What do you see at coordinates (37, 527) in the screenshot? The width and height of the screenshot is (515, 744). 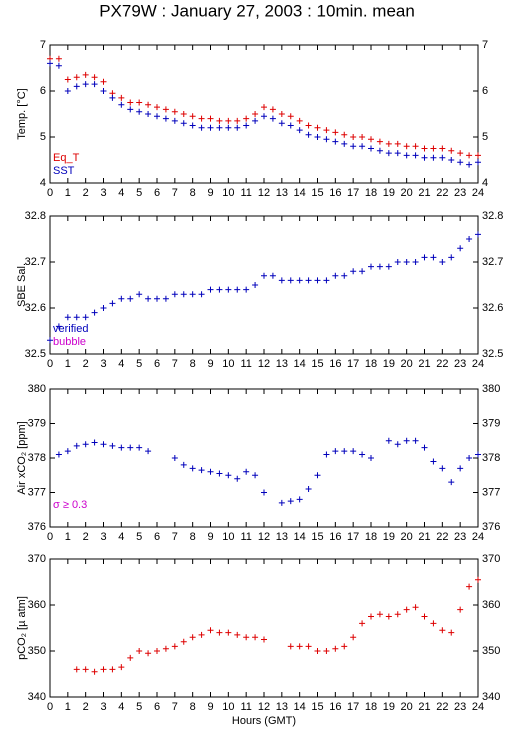 I see `y-tick-label: 376` at bounding box center [37, 527].